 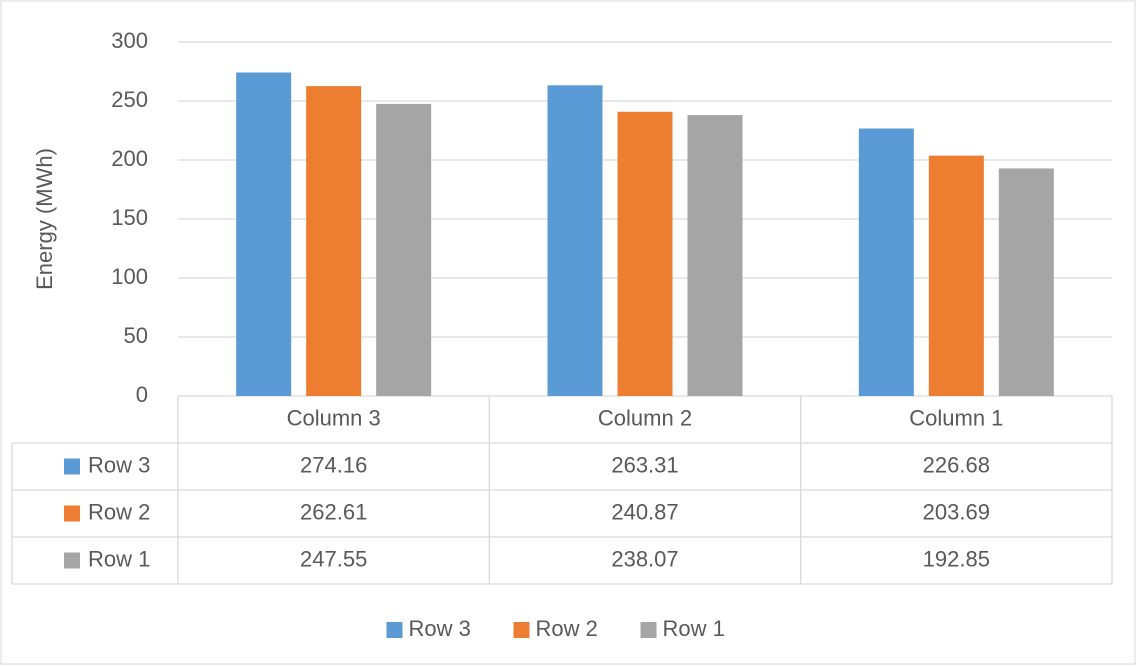 What do you see at coordinates (567, 628) in the screenshot?
I see `legend-label: Row 2` at bounding box center [567, 628].